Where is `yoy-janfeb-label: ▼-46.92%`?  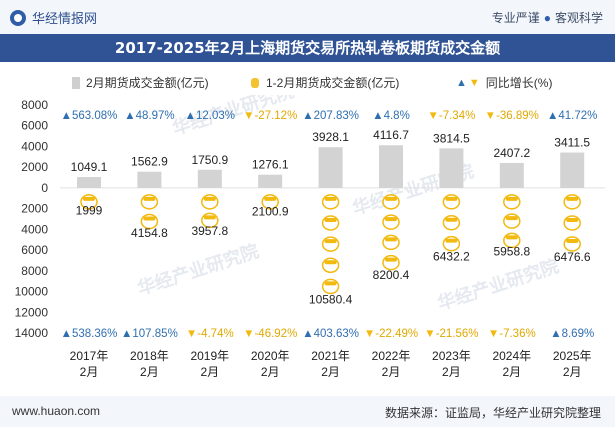 yoy-janfeb-label: ▼-46.92% is located at coordinates (270, 334).